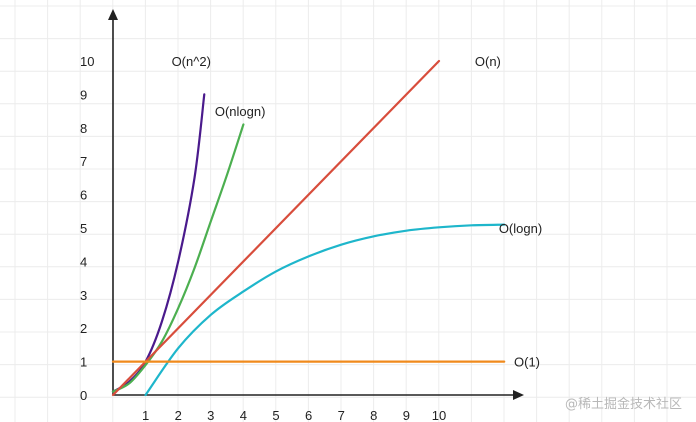 This screenshot has width=696, height=422. I want to click on y-tick-label: 9, so click(83, 94).